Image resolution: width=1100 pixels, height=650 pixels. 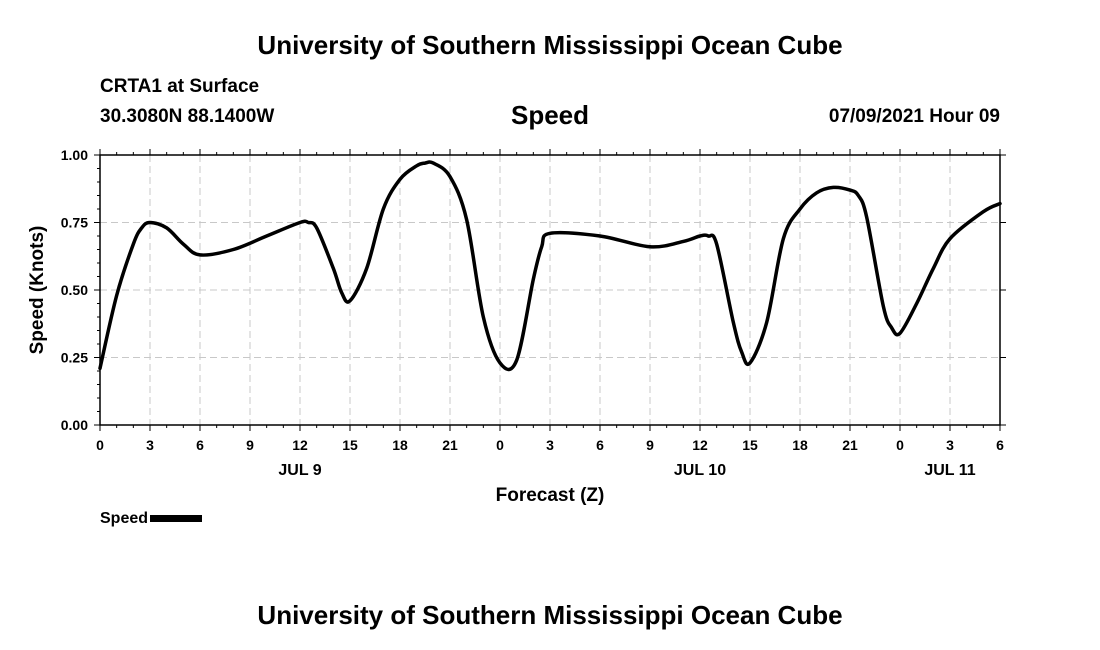 I want to click on y-tick-label: 1.00, so click(x=74, y=155).